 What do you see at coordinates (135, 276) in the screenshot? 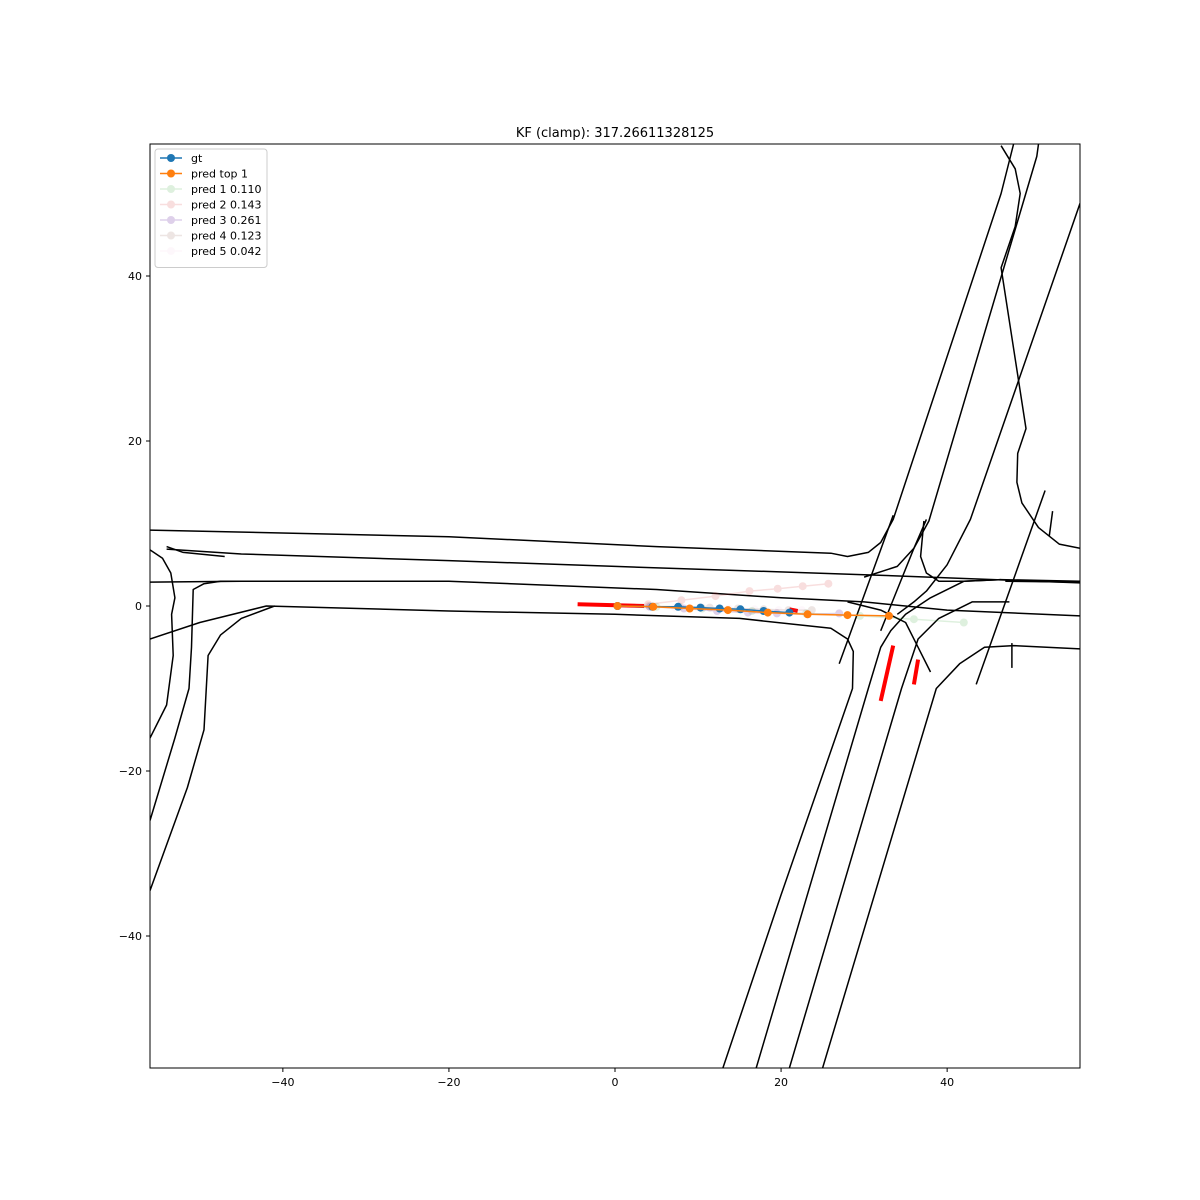
I see `y-tick-label-4: 40` at bounding box center [135, 276].